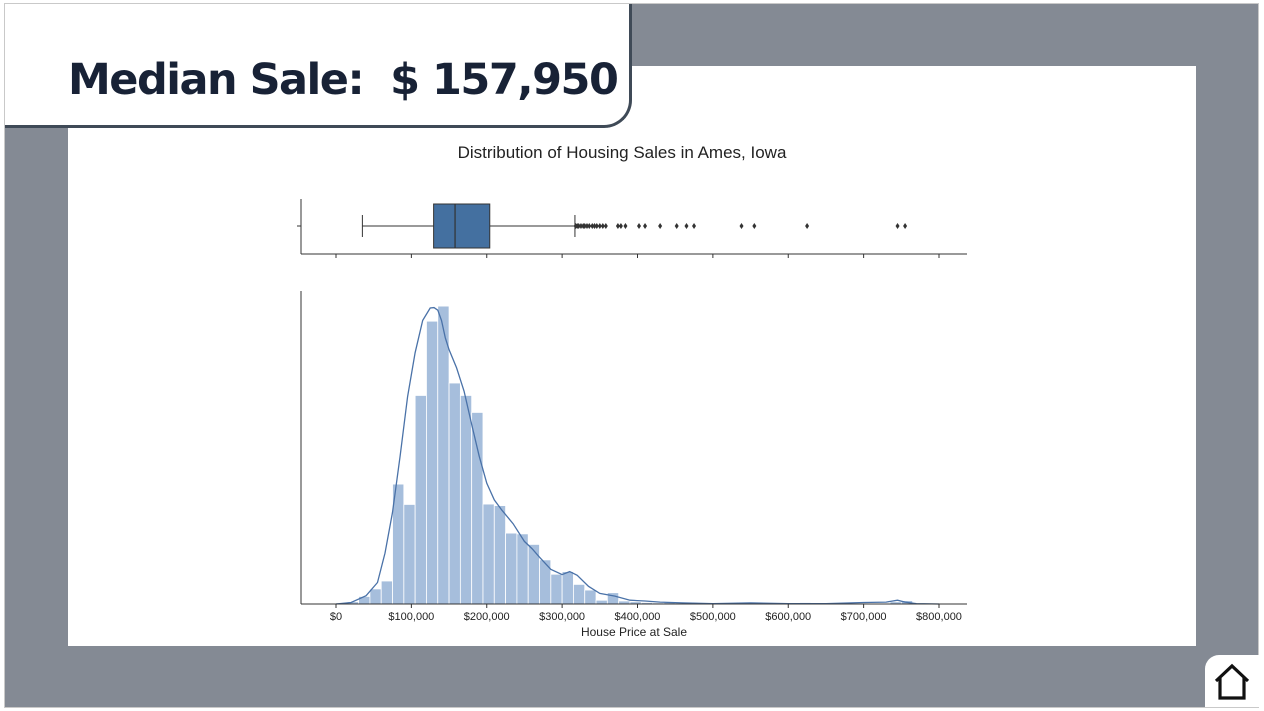 This screenshot has height=711, width=1264. I want to click on headline: Median Sale: $ 157,950, so click(343, 80).